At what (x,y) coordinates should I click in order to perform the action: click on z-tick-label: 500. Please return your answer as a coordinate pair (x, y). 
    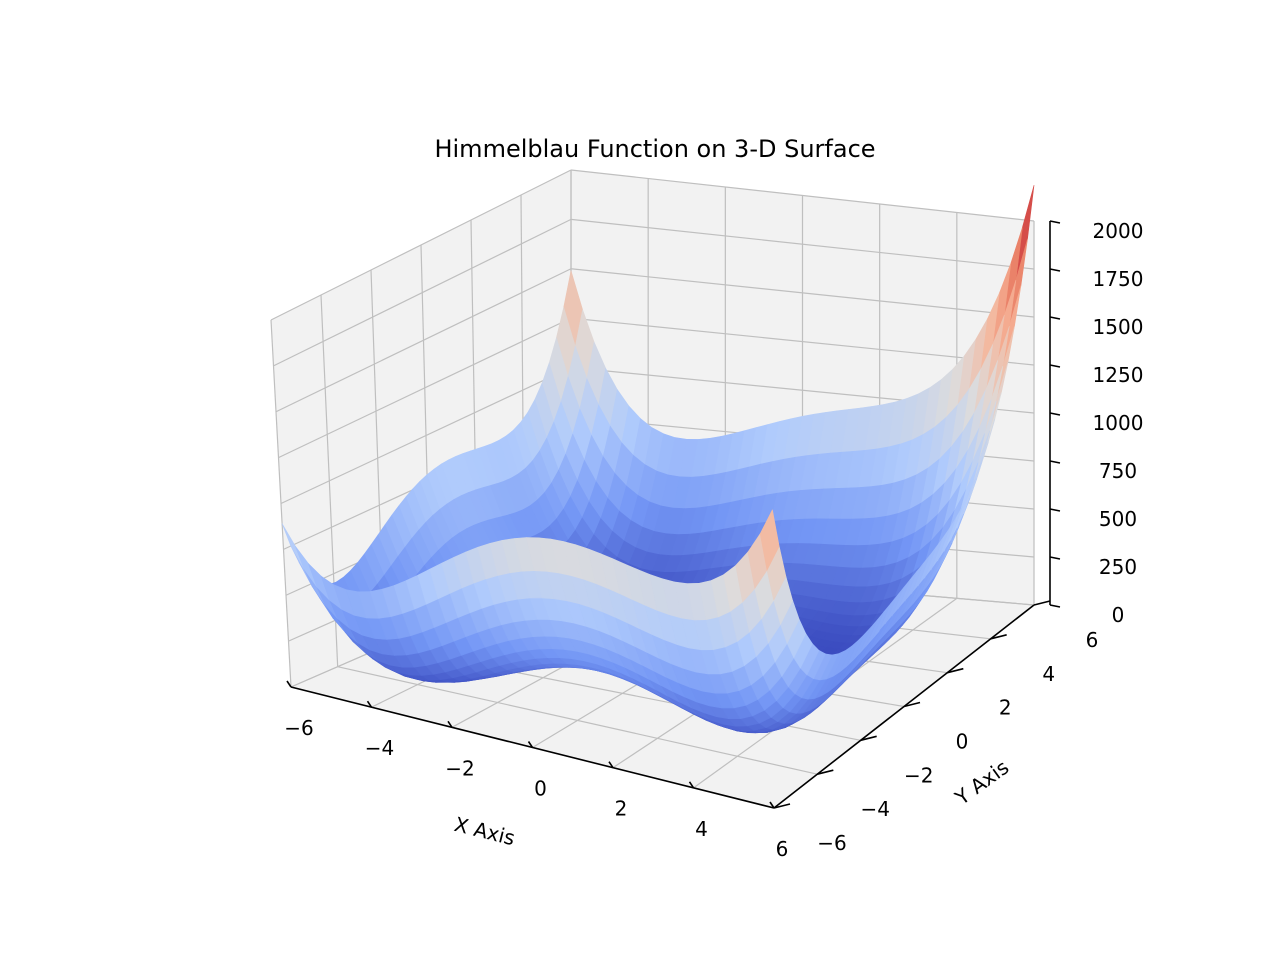
    Looking at the image, I should click on (1118, 519).